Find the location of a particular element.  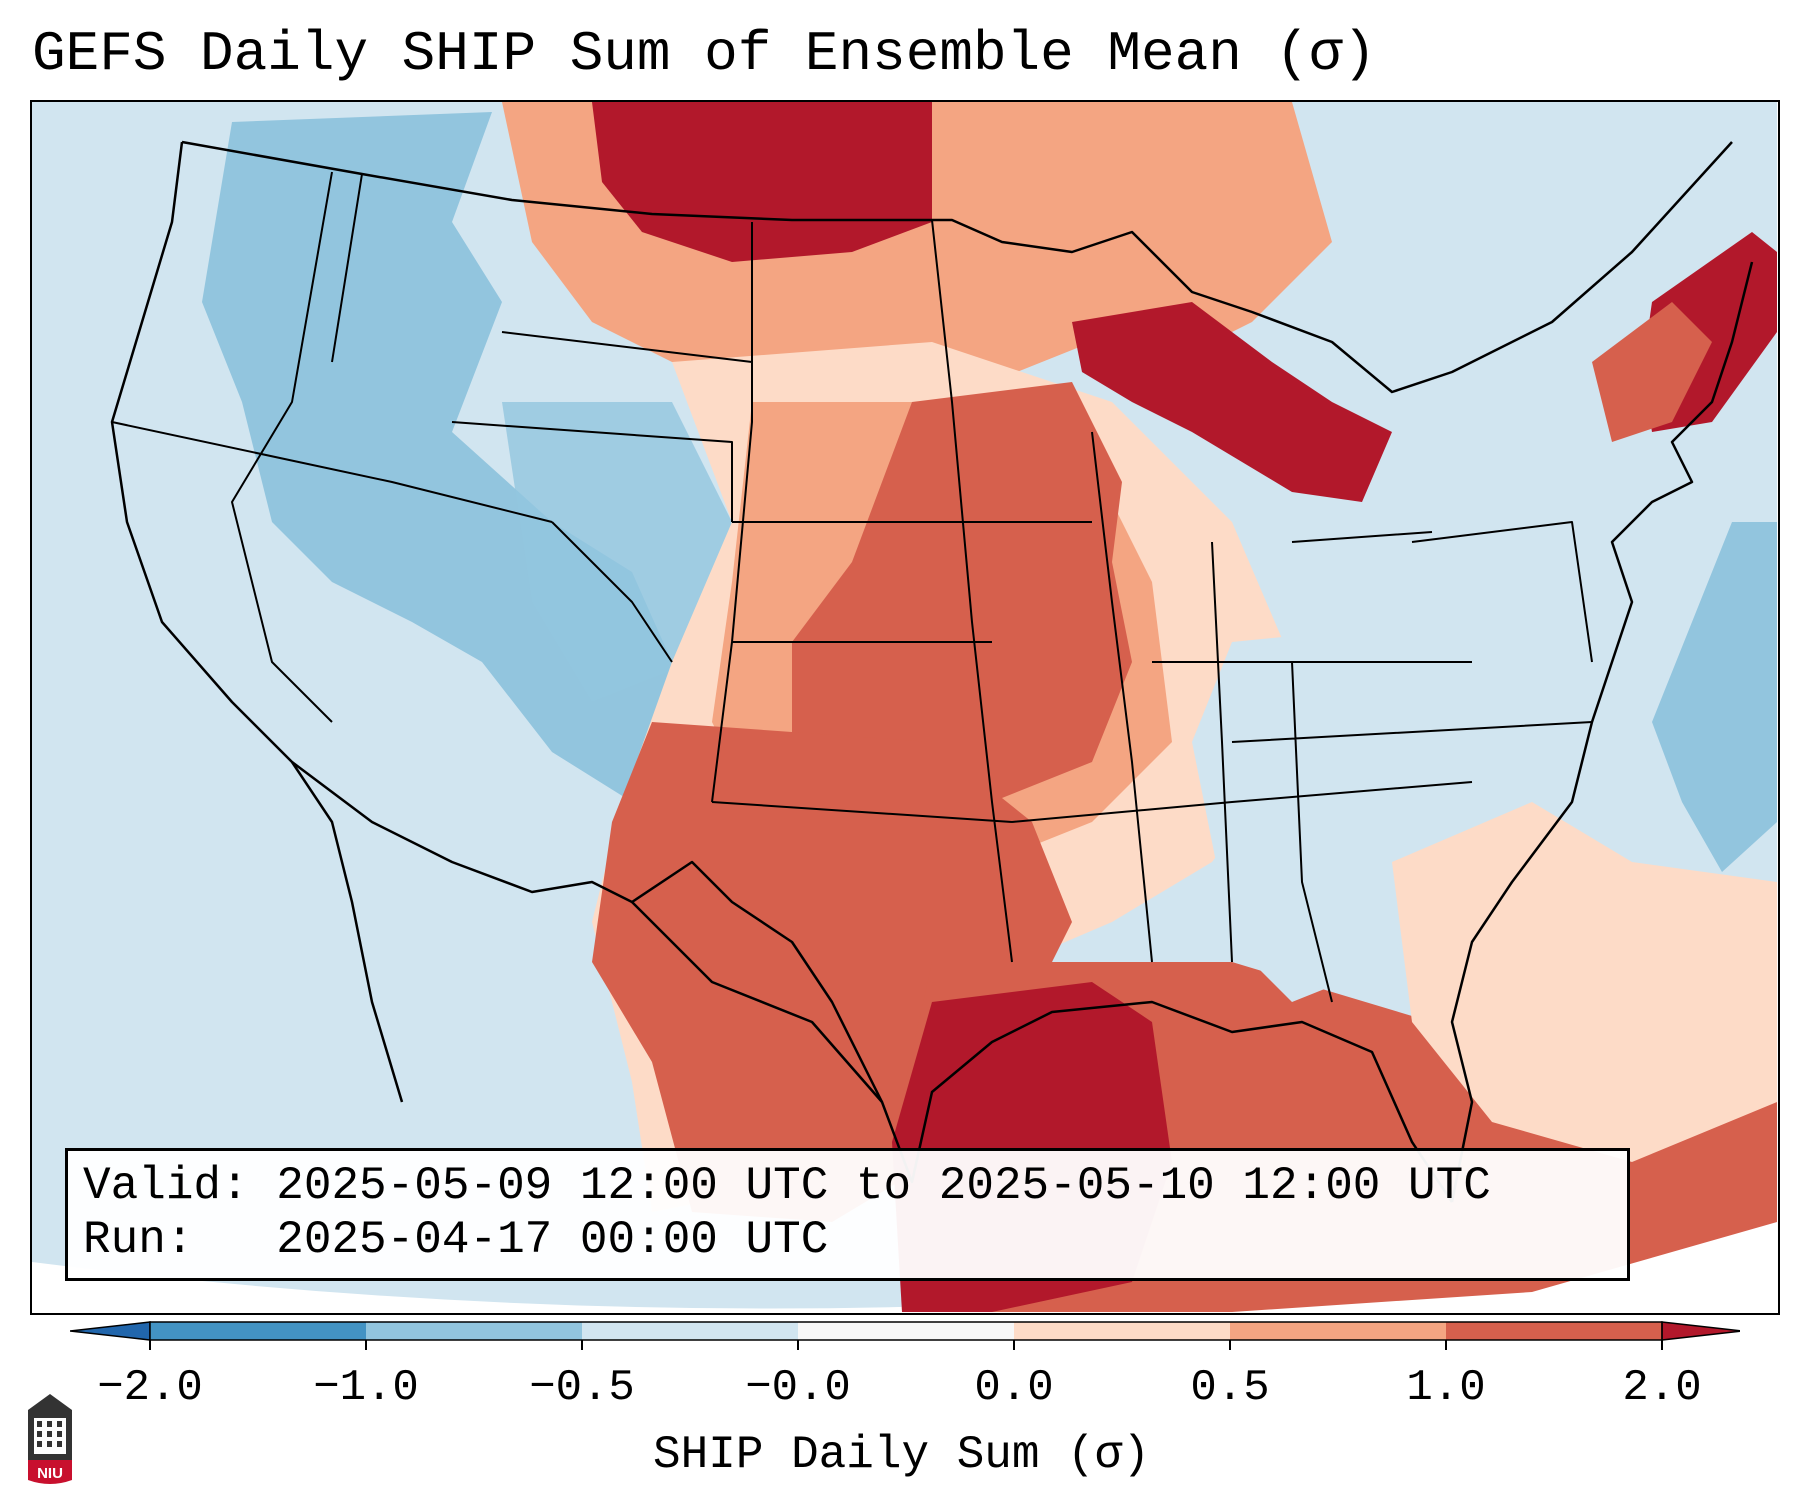

colorbar-tick-label: 0.0 is located at coordinates (1014, 1388).